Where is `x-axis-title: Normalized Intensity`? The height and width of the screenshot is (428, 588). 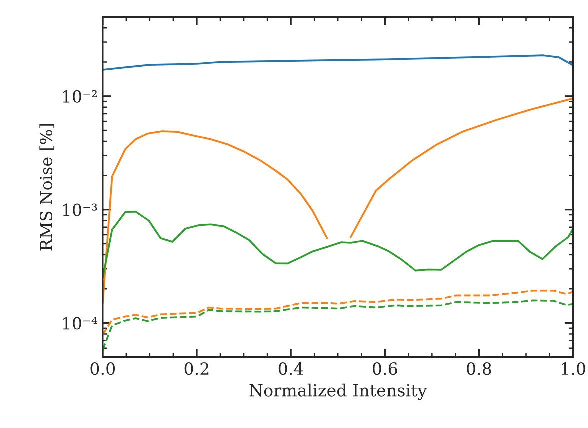
x-axis-title: Normalized Intensity is located at coordinates (339, 392).